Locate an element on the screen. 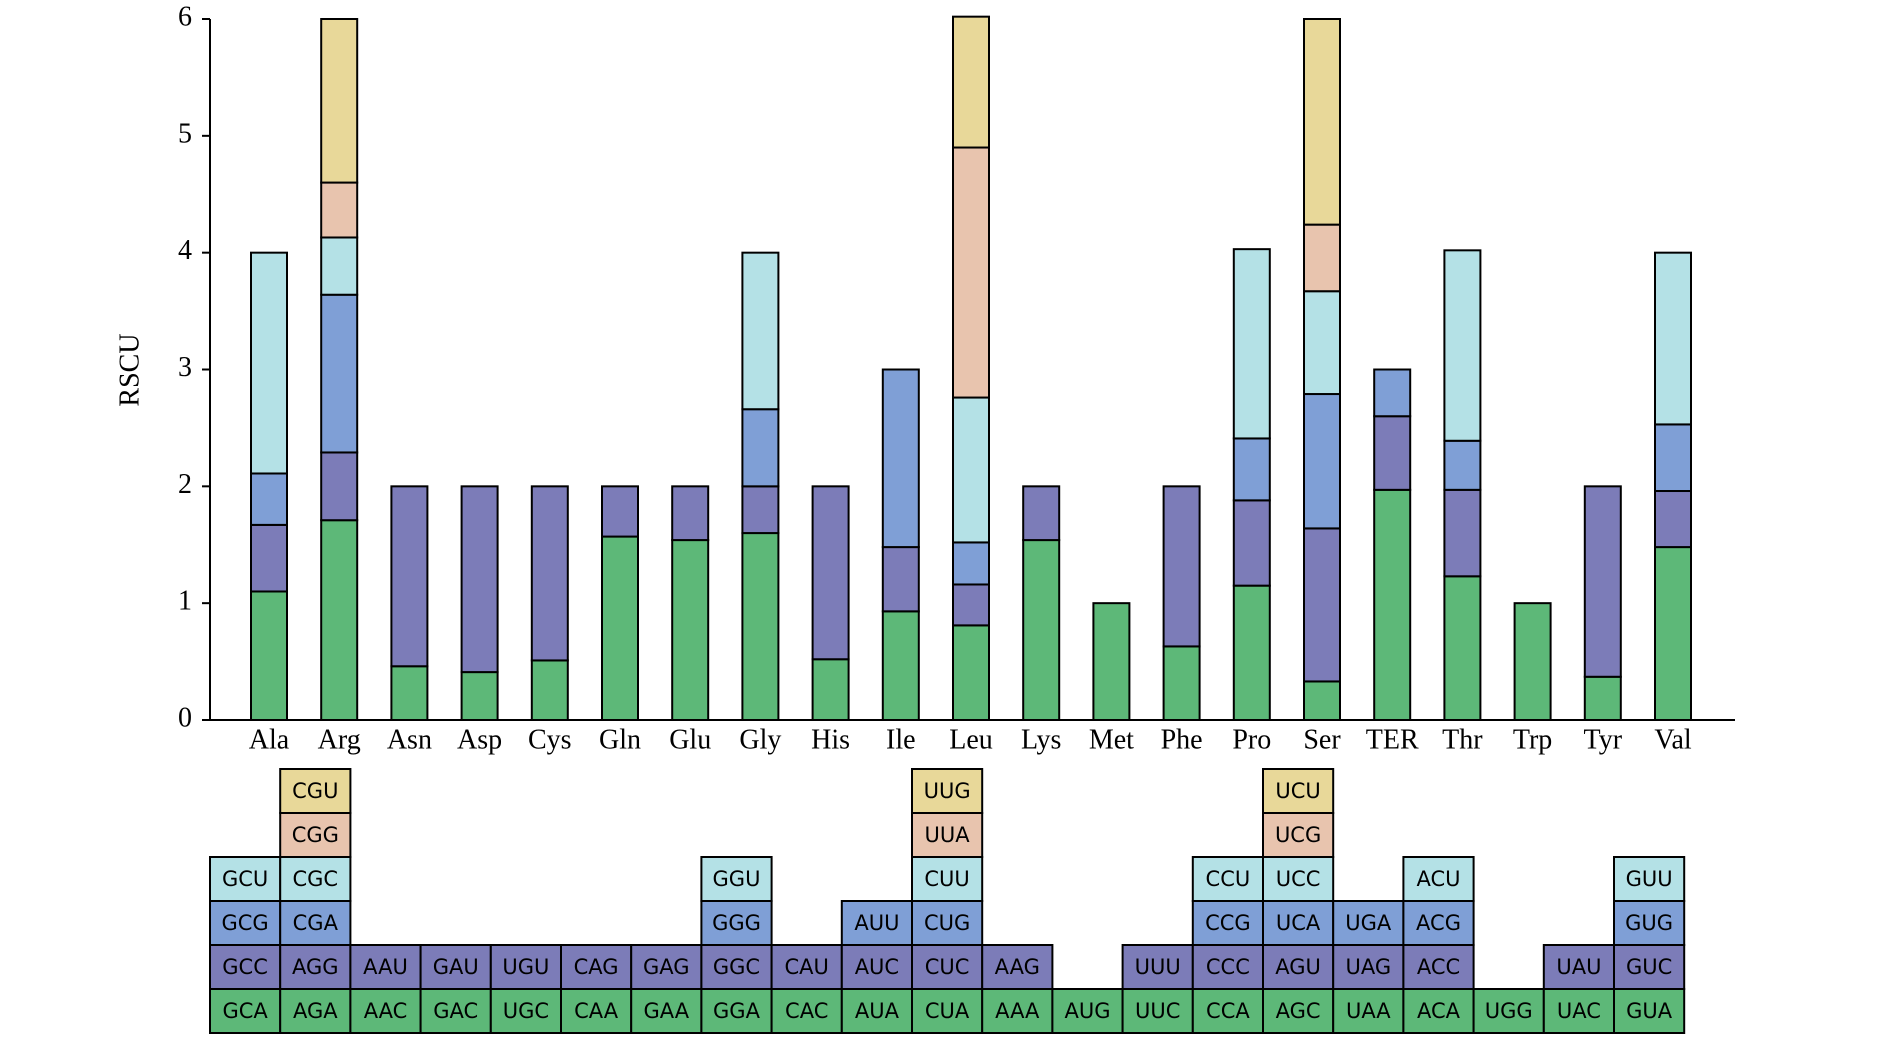  codon-label: CGC is located at coordinates (315, 879).